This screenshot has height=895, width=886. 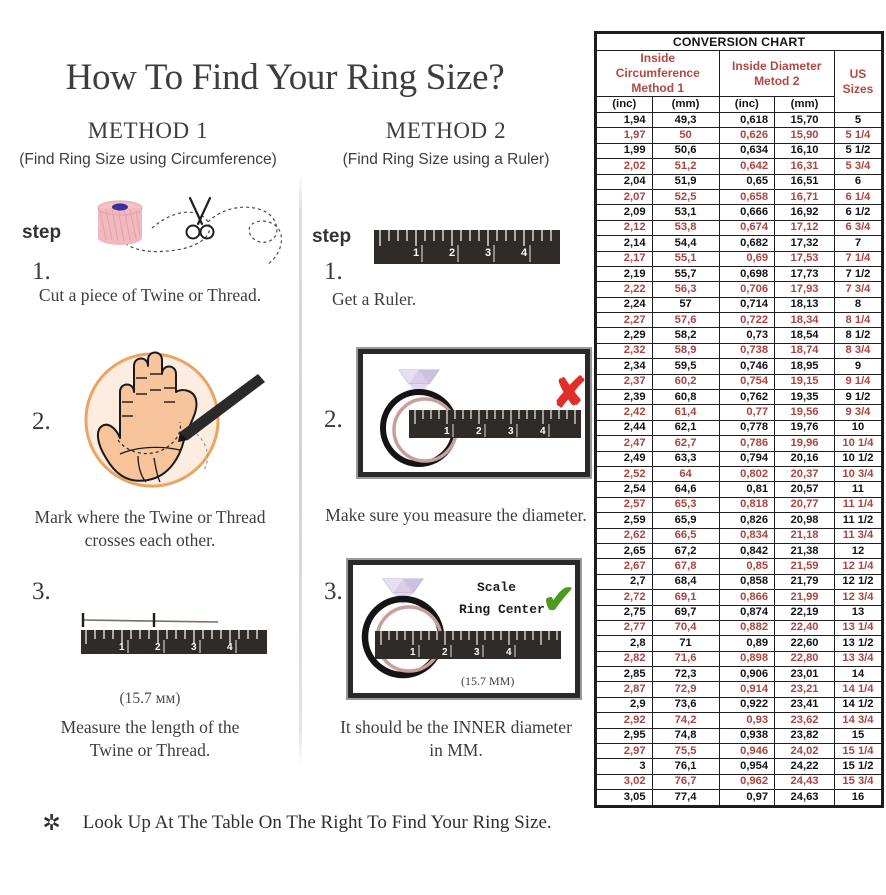 What do you see at coordinates (747, 320) in the screenshot?
I see `table-cell: 0,722` at bounding box center [747, 320].